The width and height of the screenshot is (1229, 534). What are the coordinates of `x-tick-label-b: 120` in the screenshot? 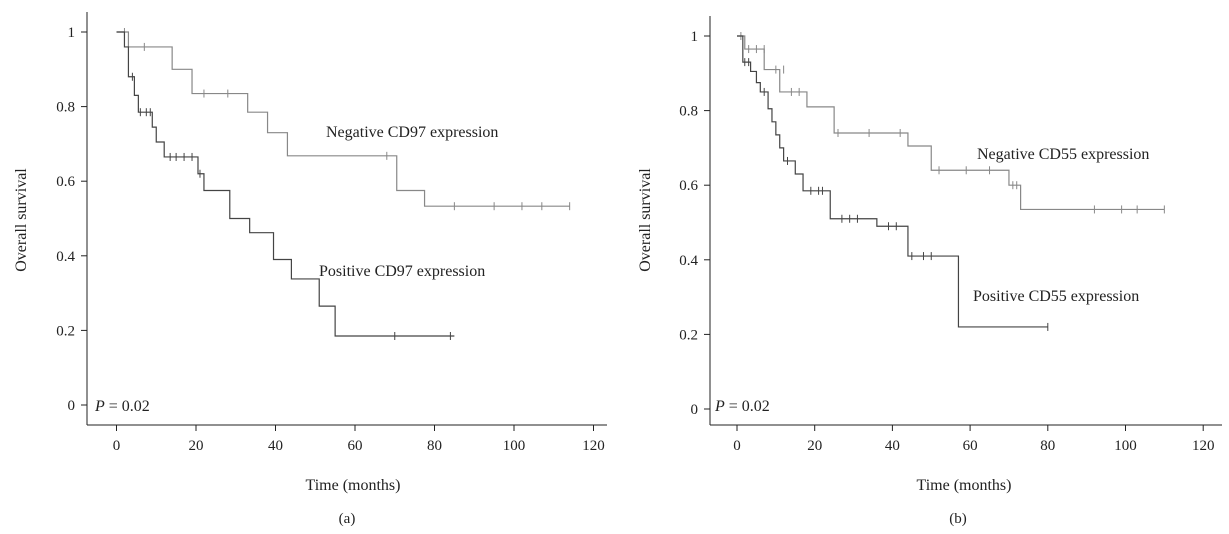 It's located at (1203, 446).